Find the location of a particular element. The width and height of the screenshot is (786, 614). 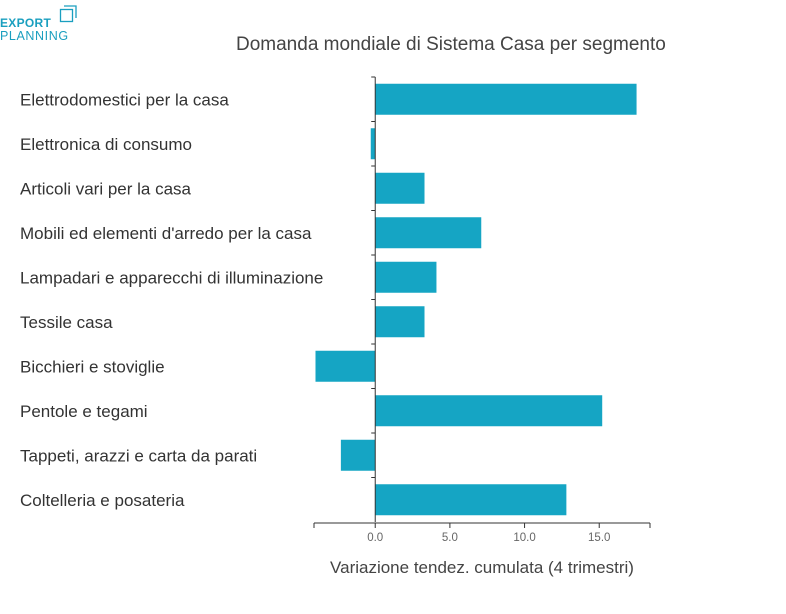

logo-bottom-text: PLANNING is located at coordinates (34, 36).